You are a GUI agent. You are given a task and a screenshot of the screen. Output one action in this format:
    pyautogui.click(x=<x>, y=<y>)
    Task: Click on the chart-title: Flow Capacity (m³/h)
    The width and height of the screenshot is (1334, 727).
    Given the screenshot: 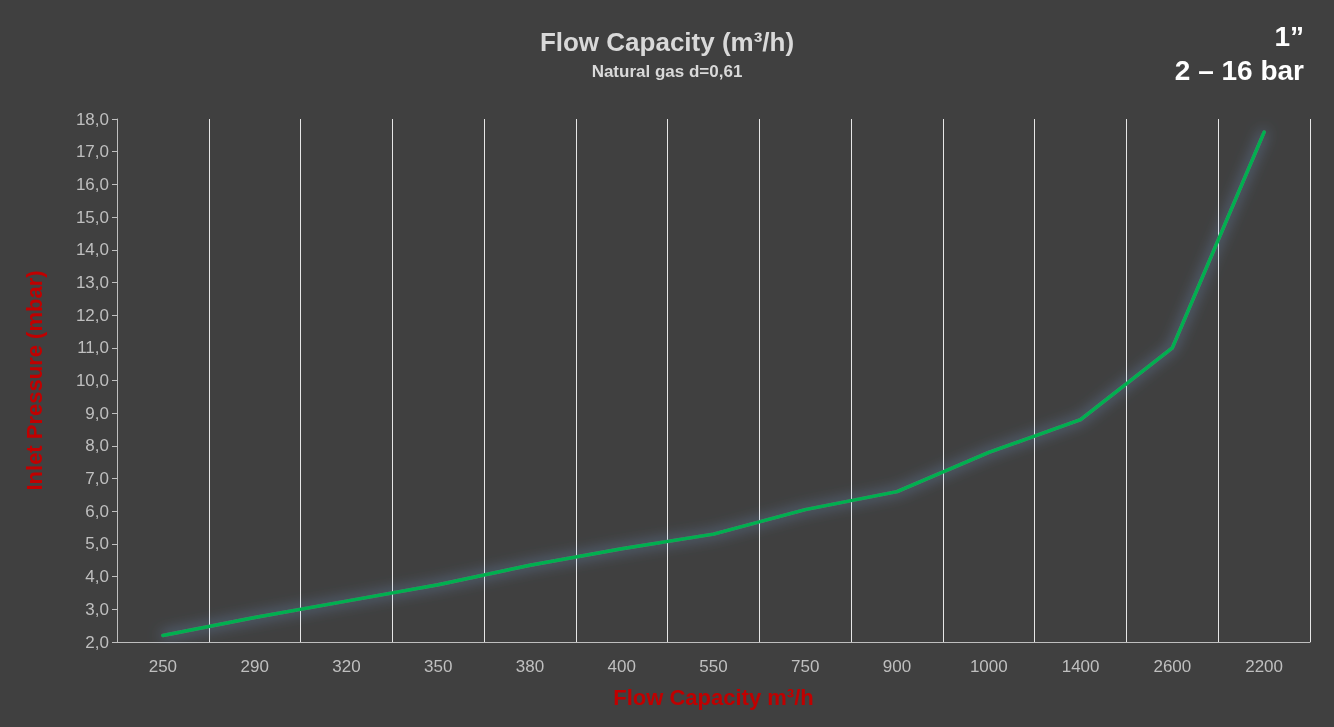 What is the action you would take?
    pyautogui.click(x=667, y=42)
    